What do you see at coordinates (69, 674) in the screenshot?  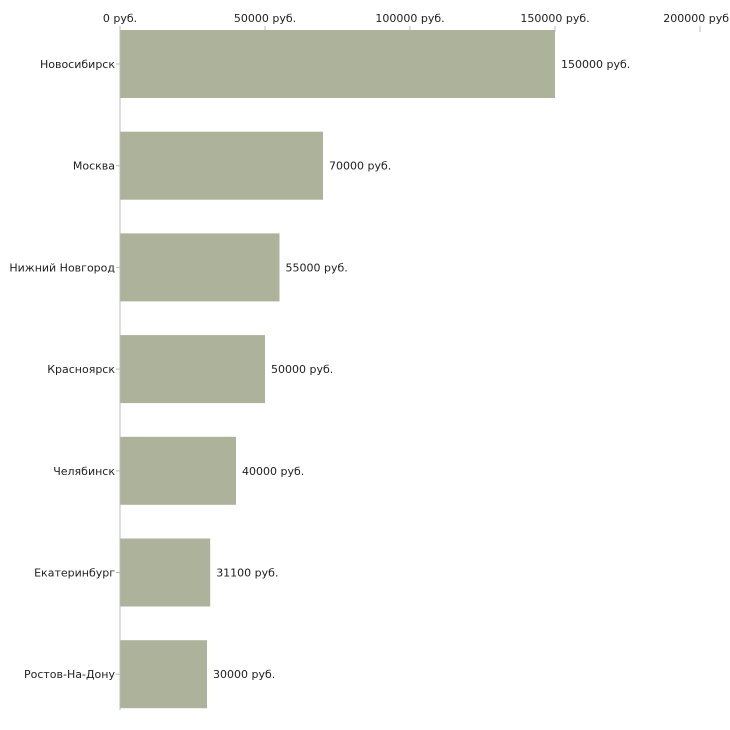 I see `category-label: Ростов-На-Дону` at bounding box center [69, 674].